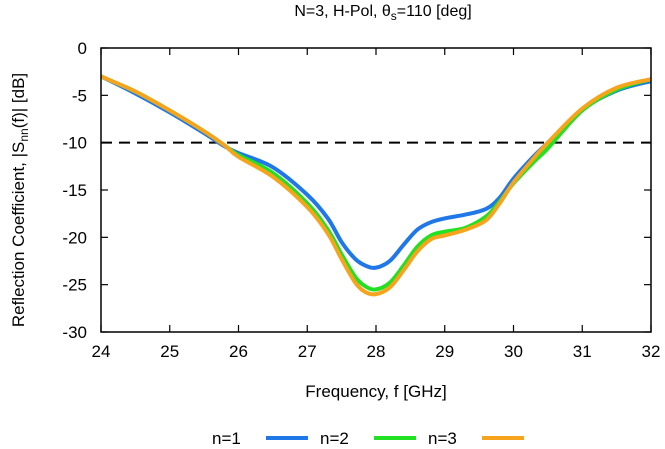 The image size is (665, 449). Describe the element at coordinates (376, 351) in the screenshot. I see `x-tick-label: 28` at that location.